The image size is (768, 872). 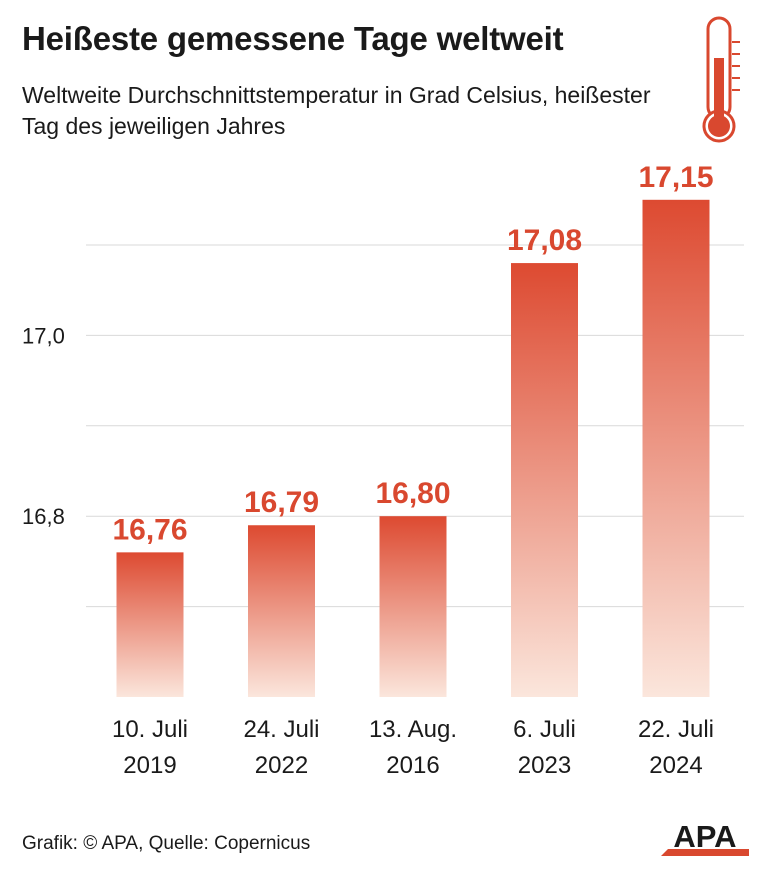 I want to click on apa-logo: APA, so click(x=705, y=839).